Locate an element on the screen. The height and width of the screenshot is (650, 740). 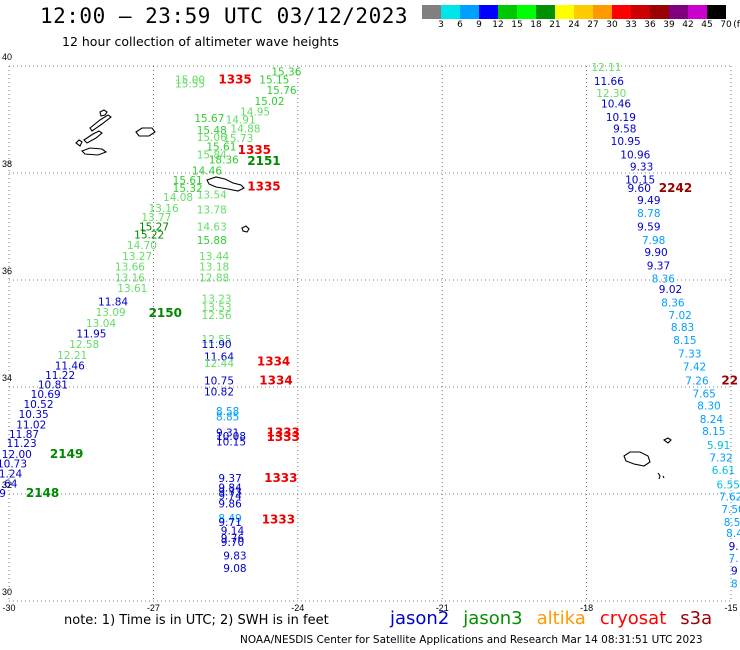
color-scale-unit: (ft) is located at coordinates (736, 25).